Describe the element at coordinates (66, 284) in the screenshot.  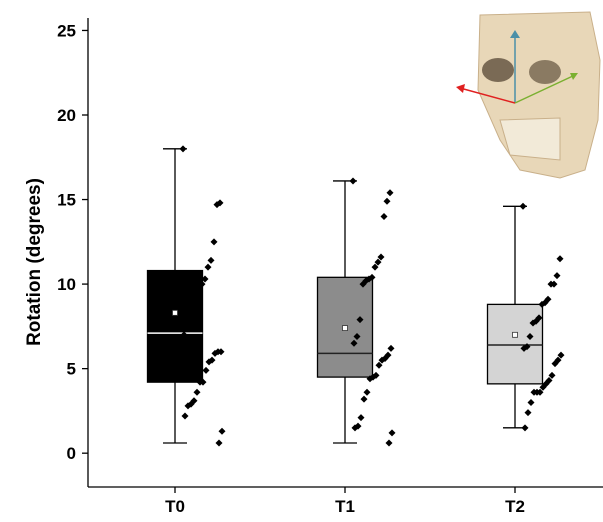
I see `y-tick-label: 10` at that location.